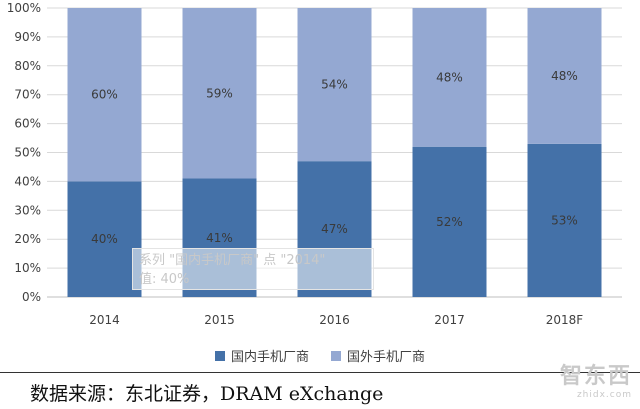 The width and height of the screenshot is (640, 409). I want to click on tooltip-line-1: 系列 "国内手机厂商" 点 "2014", so click(232, 260).